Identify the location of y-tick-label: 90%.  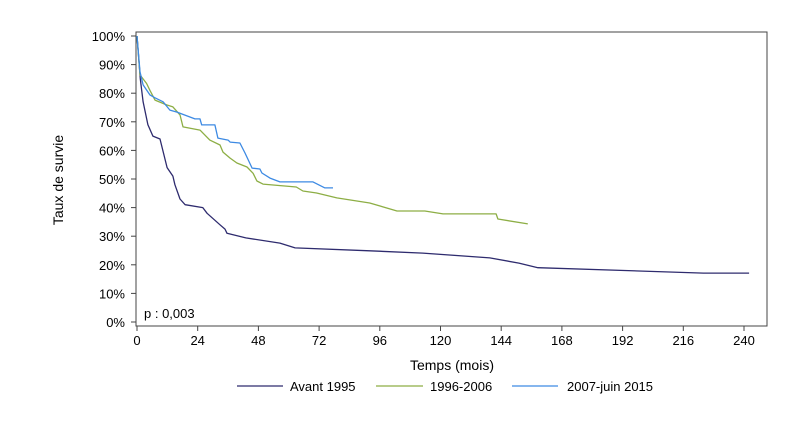
(112, 65).